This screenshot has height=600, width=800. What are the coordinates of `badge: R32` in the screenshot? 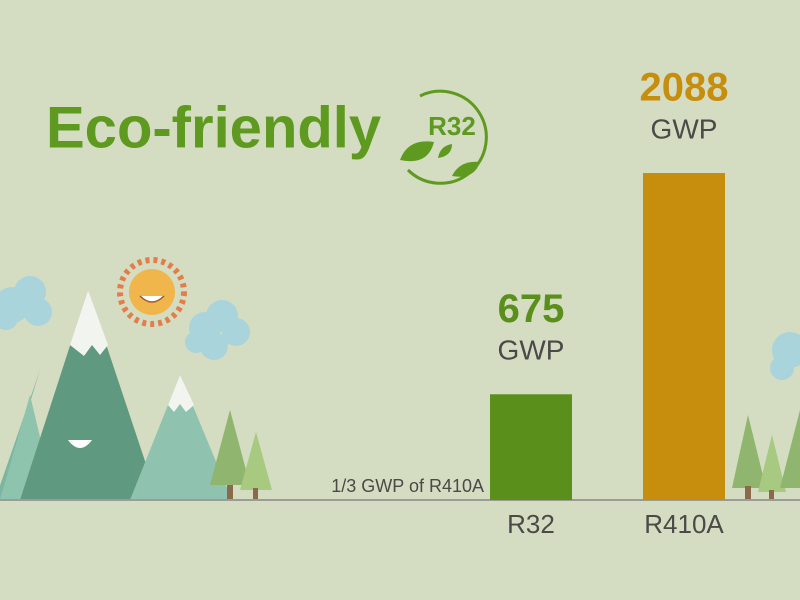 It's located at (444, 137).